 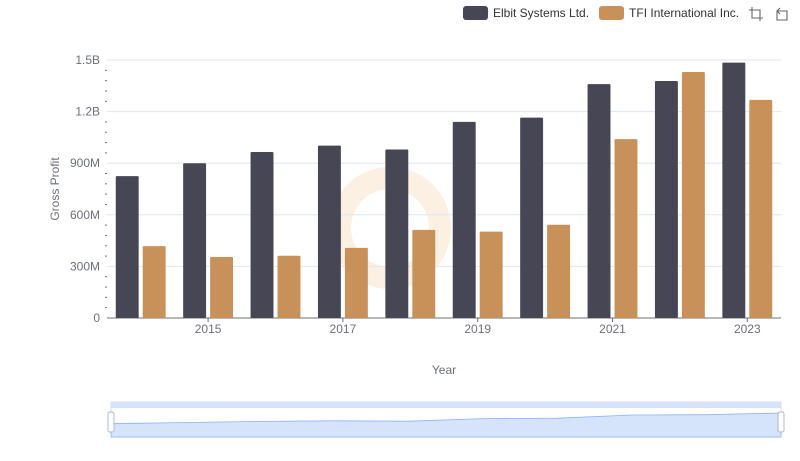 What do you see at coordinates (684, 13) in the screenshot?
I see `legend-label-tfi: TFI International Inc.` at bounding box center [684, 13].